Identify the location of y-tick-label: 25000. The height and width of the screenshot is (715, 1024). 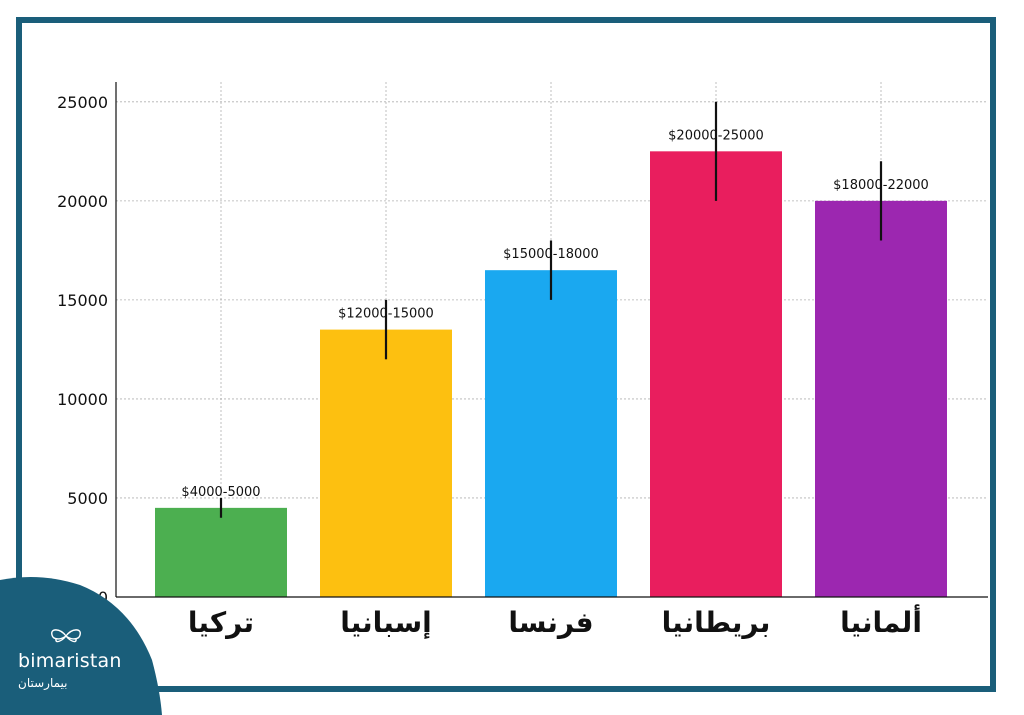
(82, 102).